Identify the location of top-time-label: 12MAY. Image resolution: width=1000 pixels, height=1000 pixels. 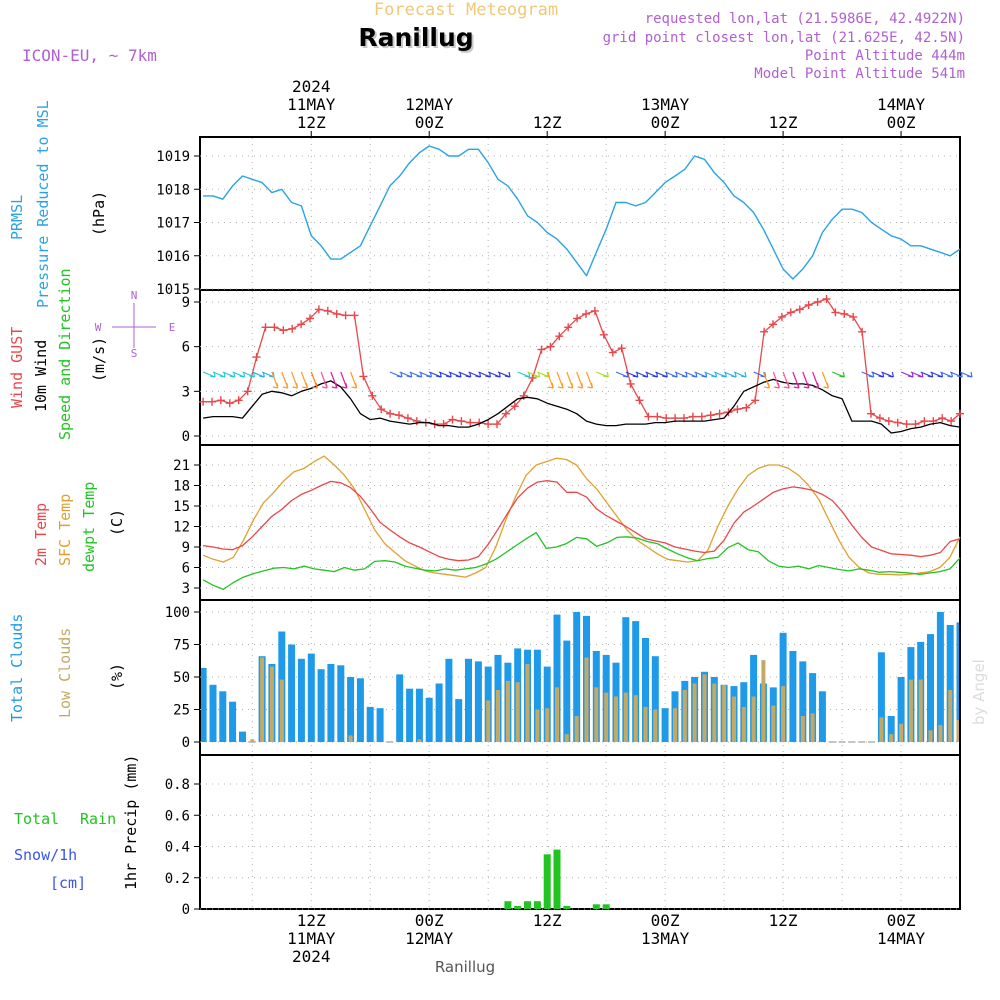
(429, 104).